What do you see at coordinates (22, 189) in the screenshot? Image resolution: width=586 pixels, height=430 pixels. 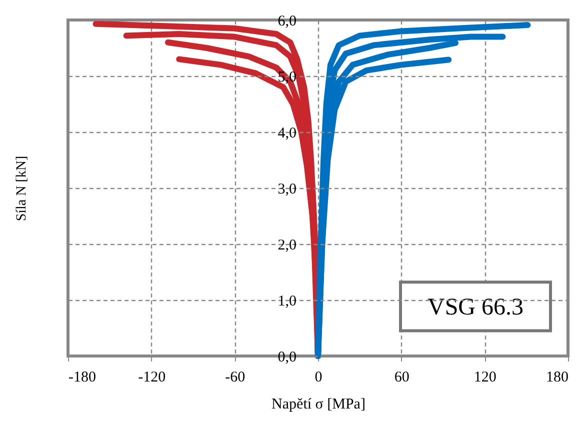 I see `y-axis-title: Síla N [kN]` at bounding box center [22, 189].